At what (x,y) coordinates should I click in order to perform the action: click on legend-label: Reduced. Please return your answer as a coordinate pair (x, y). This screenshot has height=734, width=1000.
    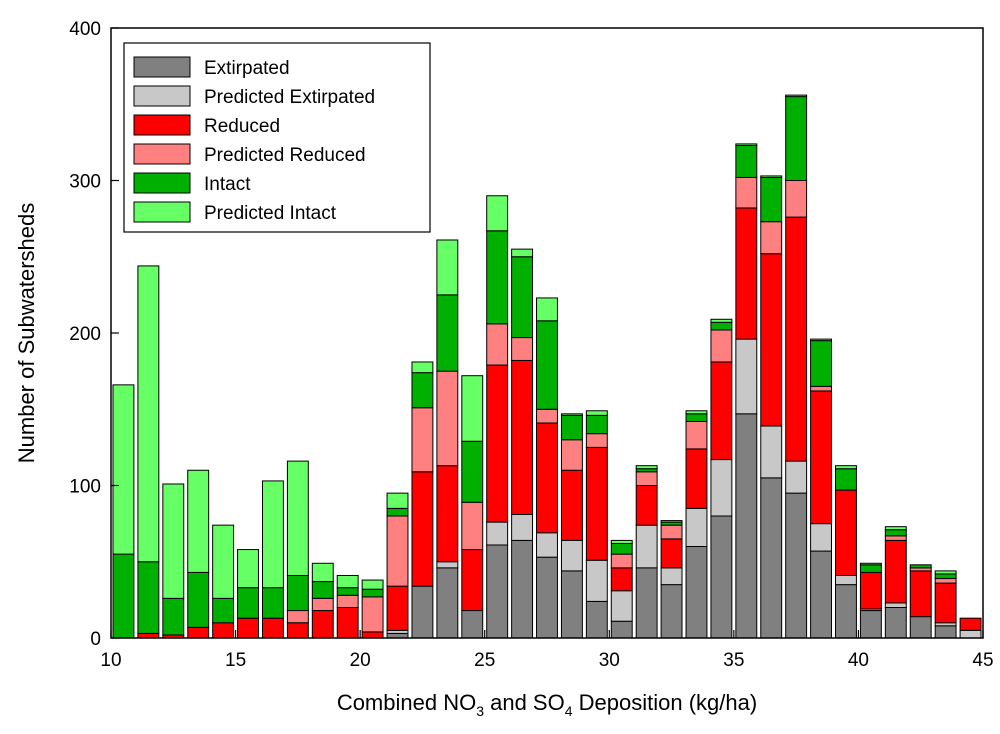
    Looking at the image, I should click on (242, 126).